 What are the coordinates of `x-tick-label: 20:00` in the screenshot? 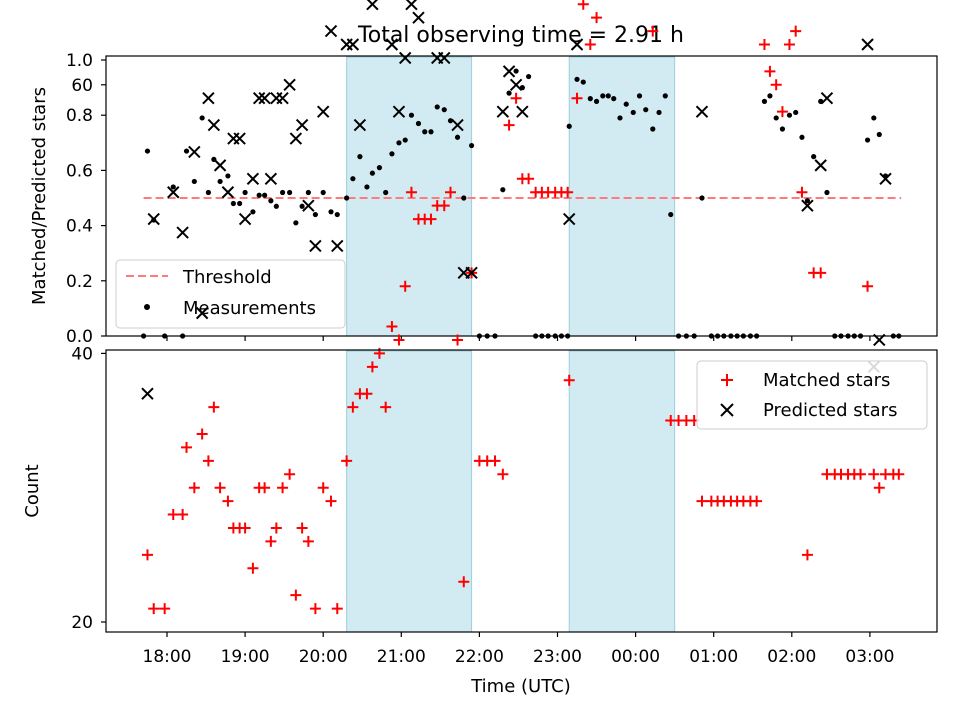 It's located at (323, 657).